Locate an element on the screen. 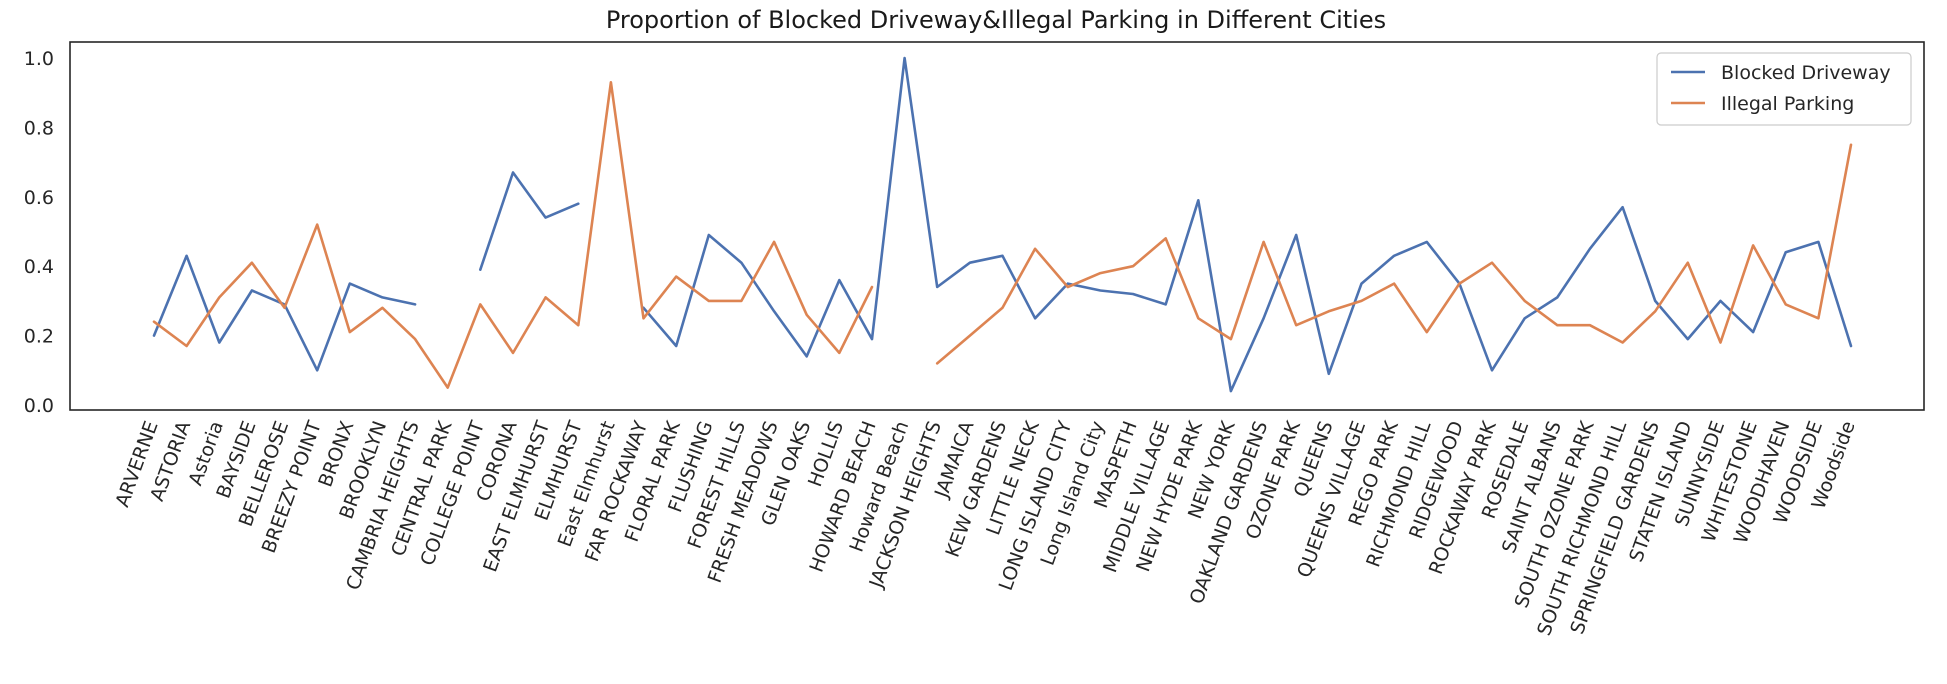 This screenshot has height=684, width=1947. legend-box is located at coordinates (1784, 89).